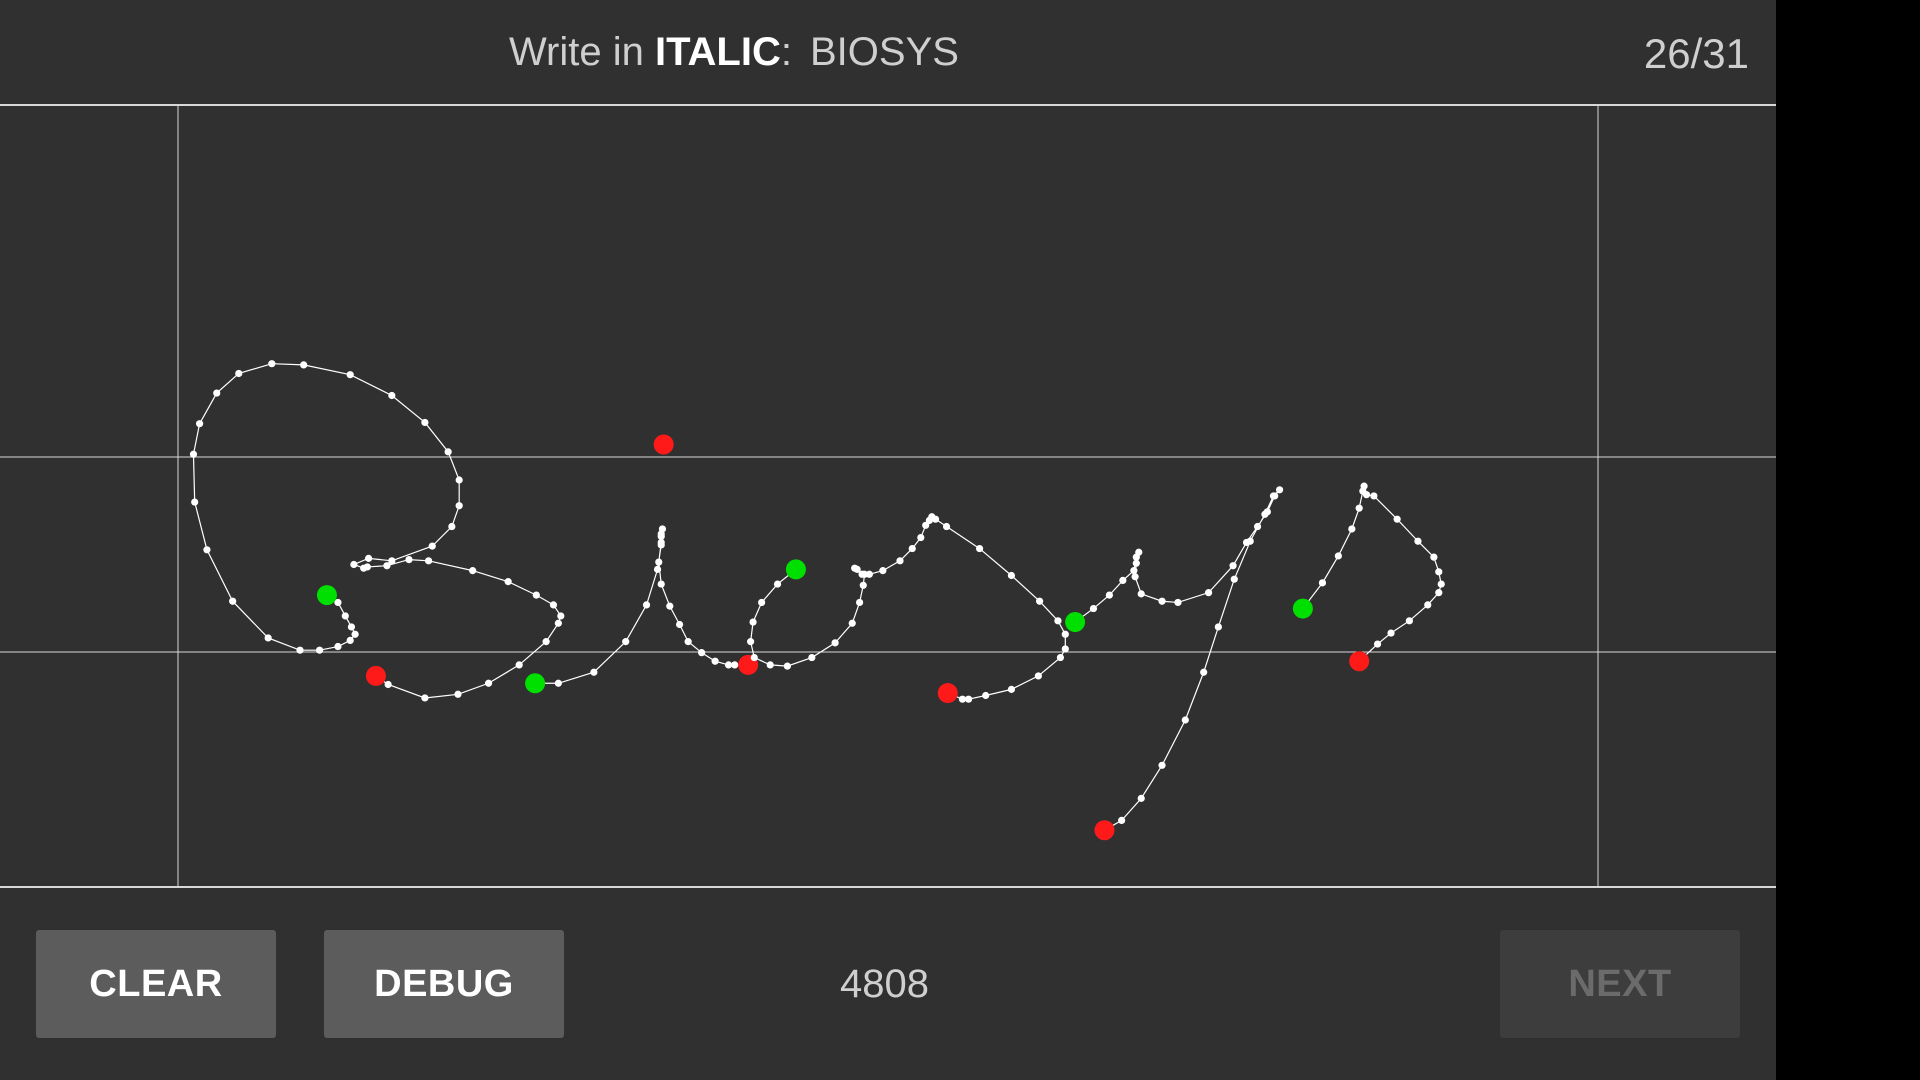  Describe the element at coordinates (884, 52) in the screenshot. I see `prompt-target-word: BIOSYS` at that location.